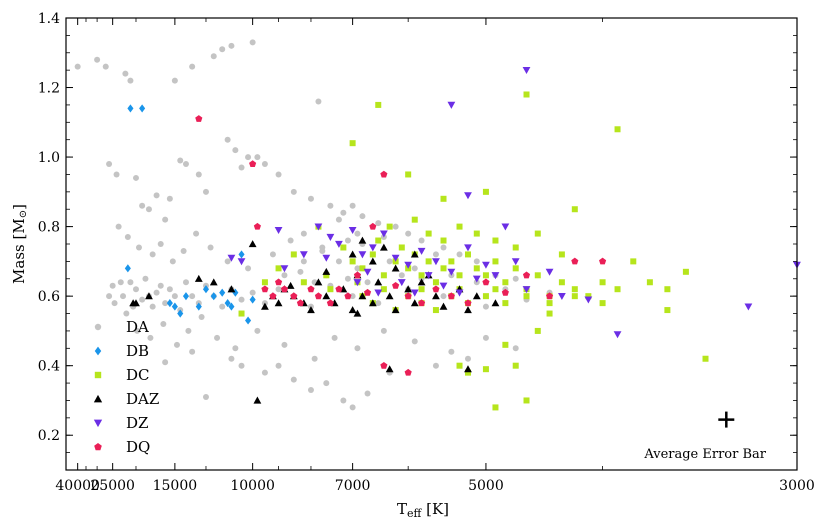  What do you see at coordinates (49, 297) in the screenshot?
I see `y-tick-label: 0.6` at bounding box center [49, 297].